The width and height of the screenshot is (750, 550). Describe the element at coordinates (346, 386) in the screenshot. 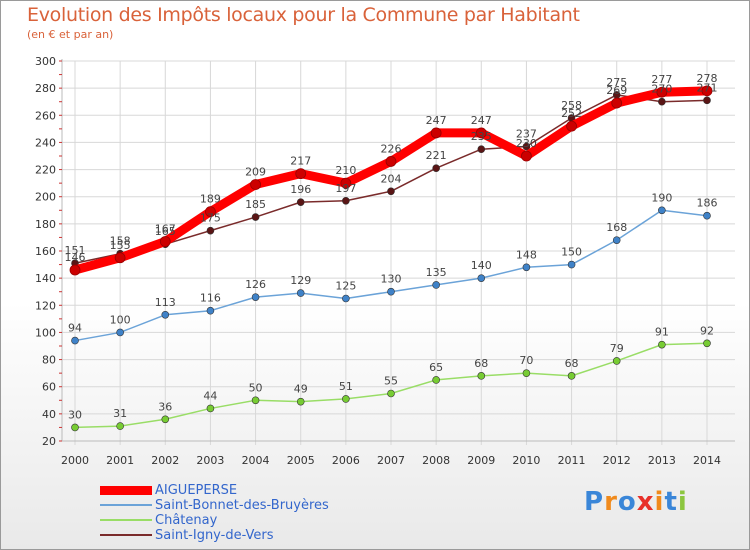

I see `data-label: 51` at that location.